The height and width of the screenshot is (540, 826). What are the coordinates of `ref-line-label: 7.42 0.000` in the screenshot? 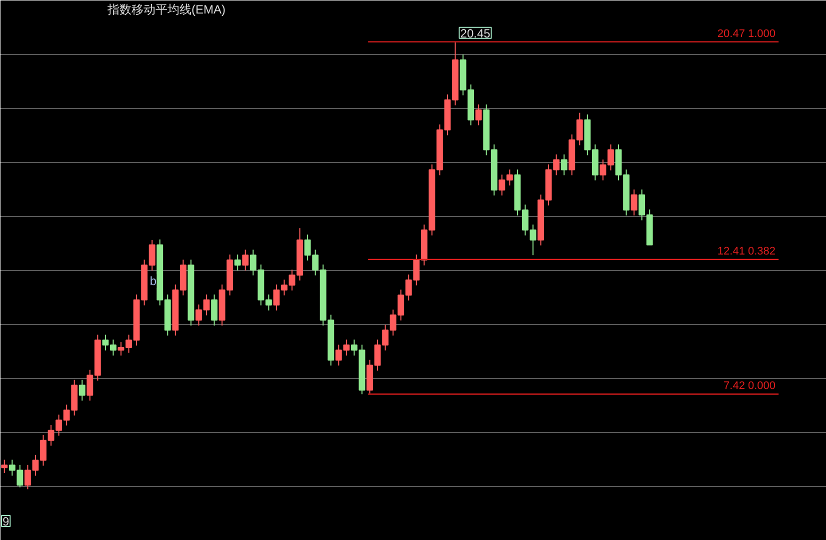 It's located at (750, 386).